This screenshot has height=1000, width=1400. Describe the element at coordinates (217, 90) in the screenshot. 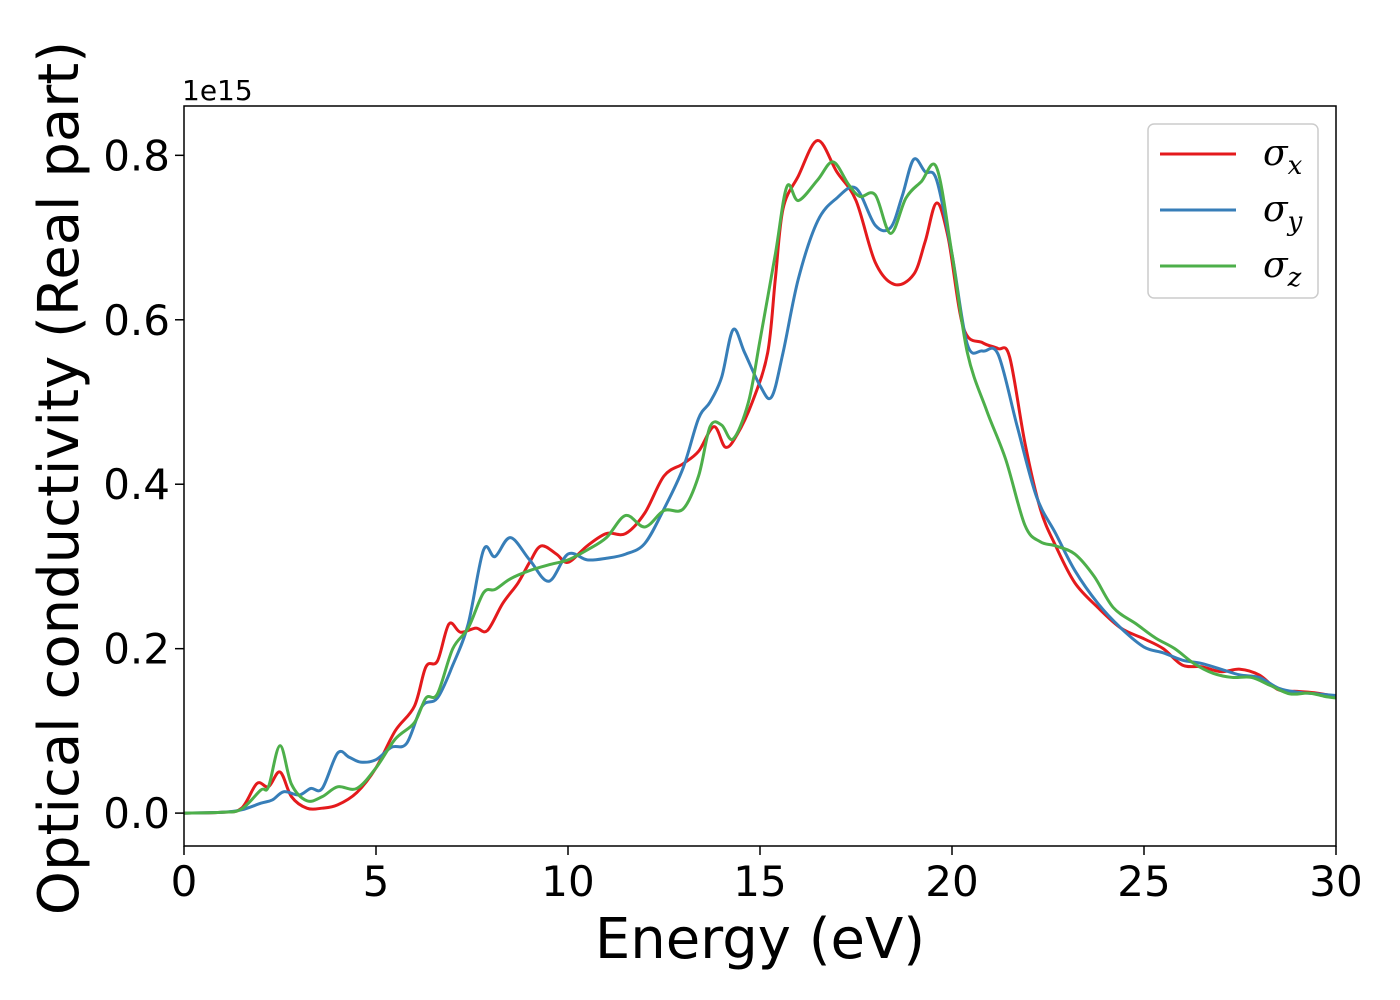

I see `y-offset-text: 1e15` at that location.